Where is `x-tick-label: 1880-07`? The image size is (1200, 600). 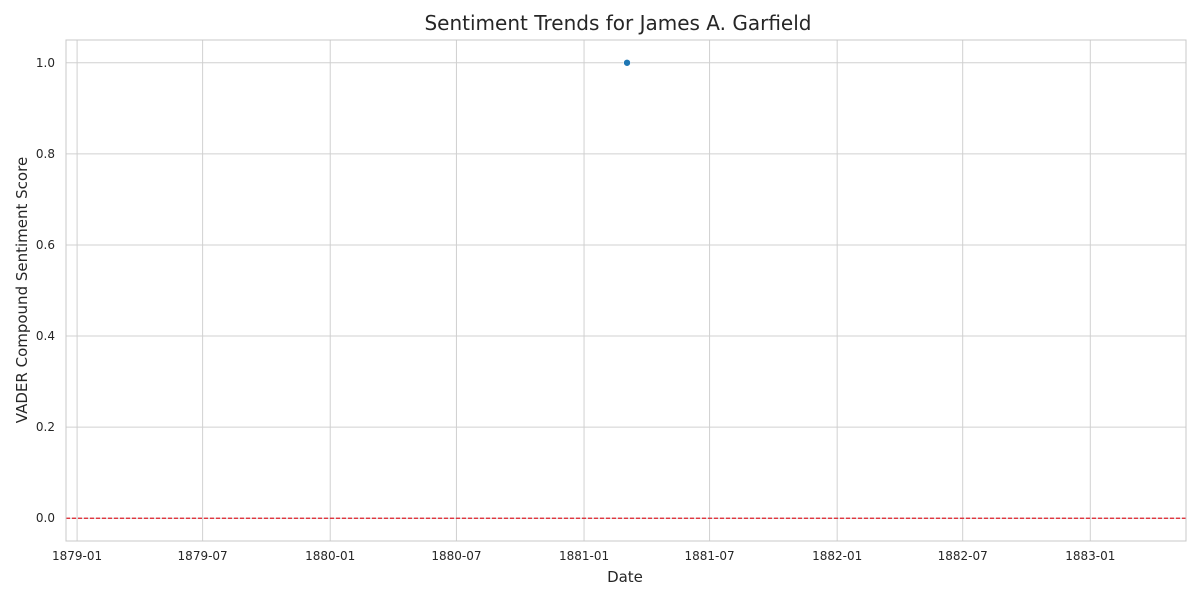 x-tick-label: 1880-07 is located at coordinates (456, 556).